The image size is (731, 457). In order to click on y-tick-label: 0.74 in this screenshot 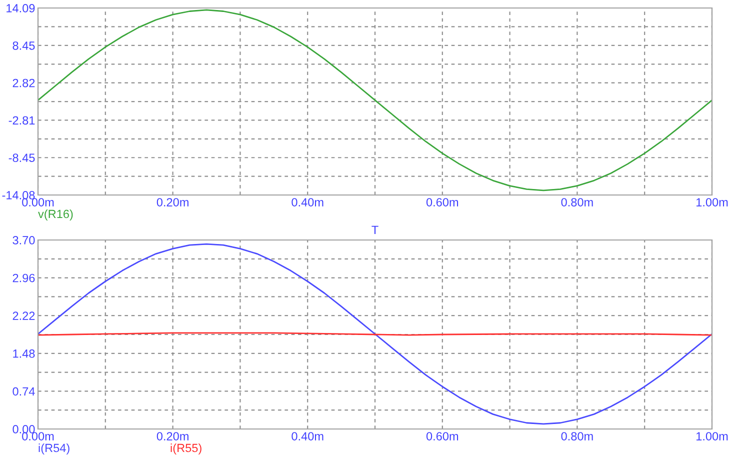, I will do `click(23, 391)`.